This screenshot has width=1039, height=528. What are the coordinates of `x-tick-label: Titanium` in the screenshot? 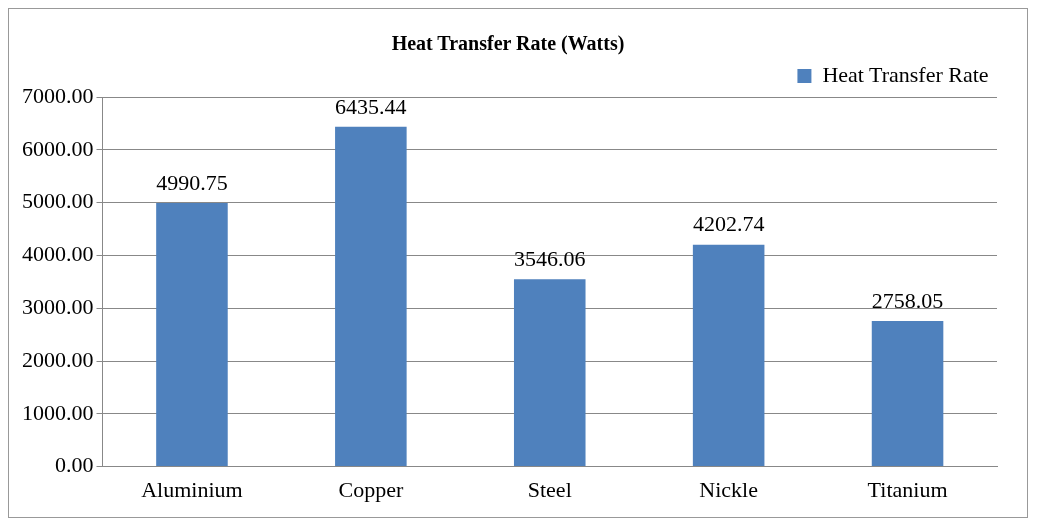 It's located at (907, 489).